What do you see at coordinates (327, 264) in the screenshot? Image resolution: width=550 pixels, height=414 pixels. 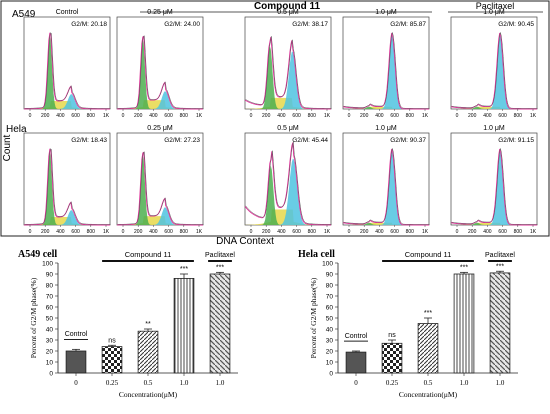 I see `y-tick-label: 100` at bounding box center [327, 264].